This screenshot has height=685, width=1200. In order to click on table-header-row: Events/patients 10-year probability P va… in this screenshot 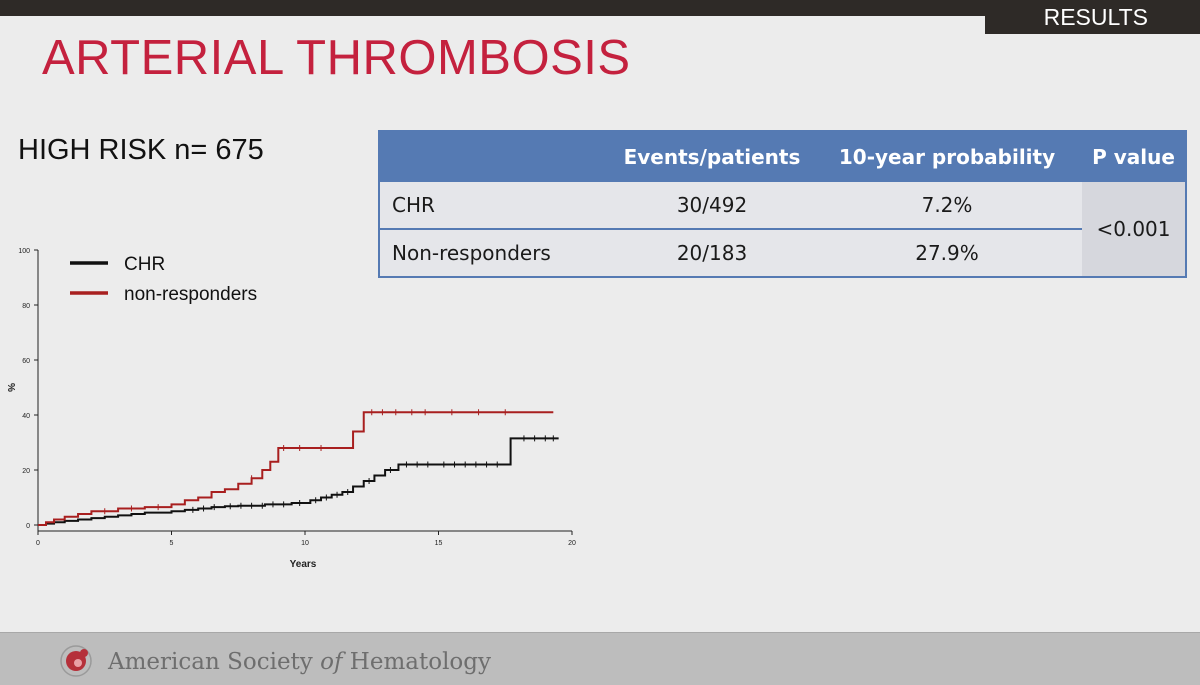, I will do `click(782, 156)`.